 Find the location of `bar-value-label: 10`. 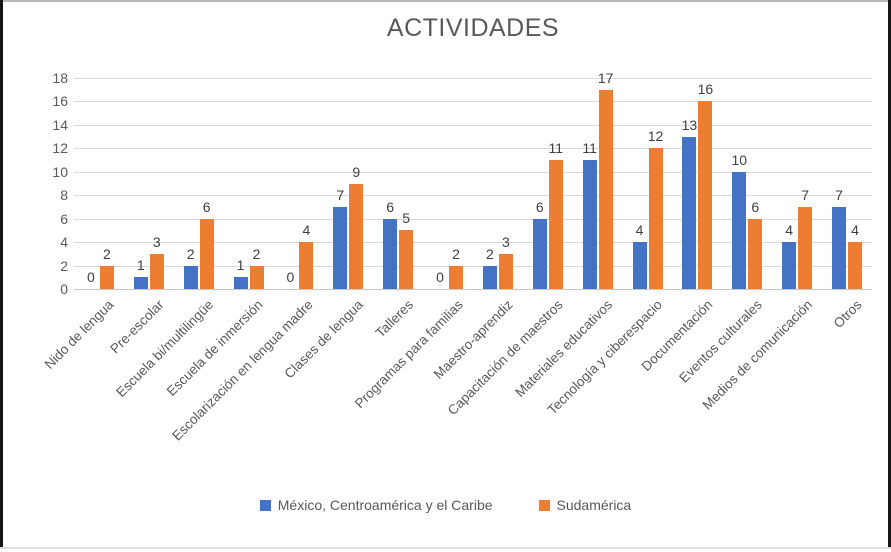

bar-value-label: 10 is located at coordinates (739, 159).